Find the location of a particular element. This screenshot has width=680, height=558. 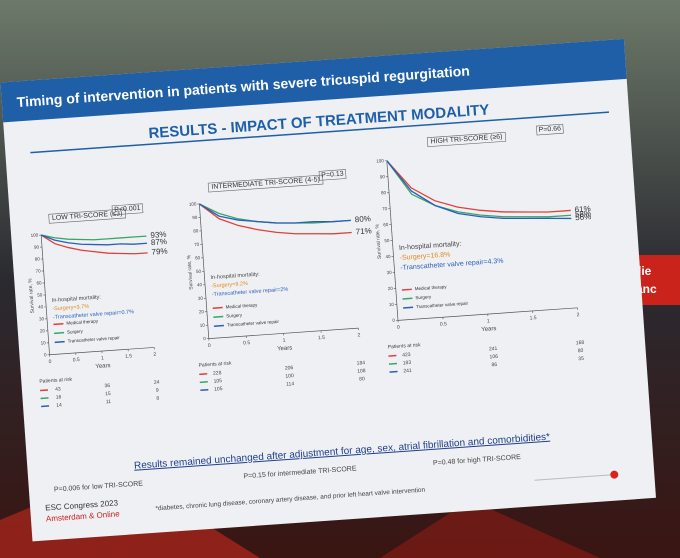

end-label: 56% is located at coordinates (583, 217).